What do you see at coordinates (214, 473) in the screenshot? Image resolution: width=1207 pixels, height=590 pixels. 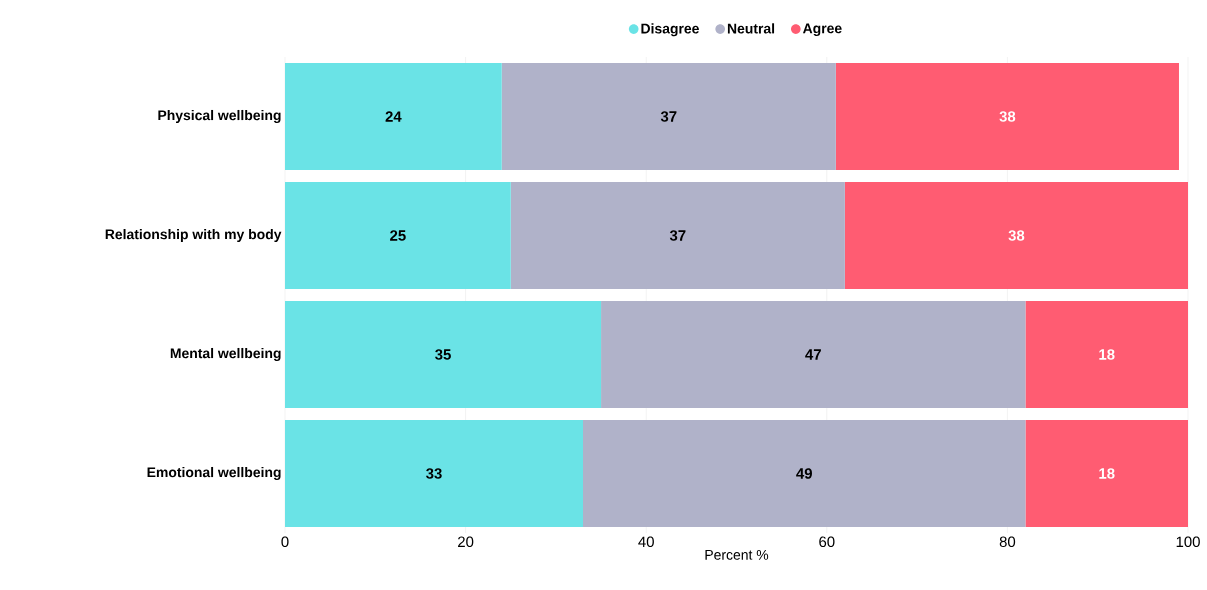 I see `y-tick-label: Emotional wellbeing` at bounding box center [214, 473].